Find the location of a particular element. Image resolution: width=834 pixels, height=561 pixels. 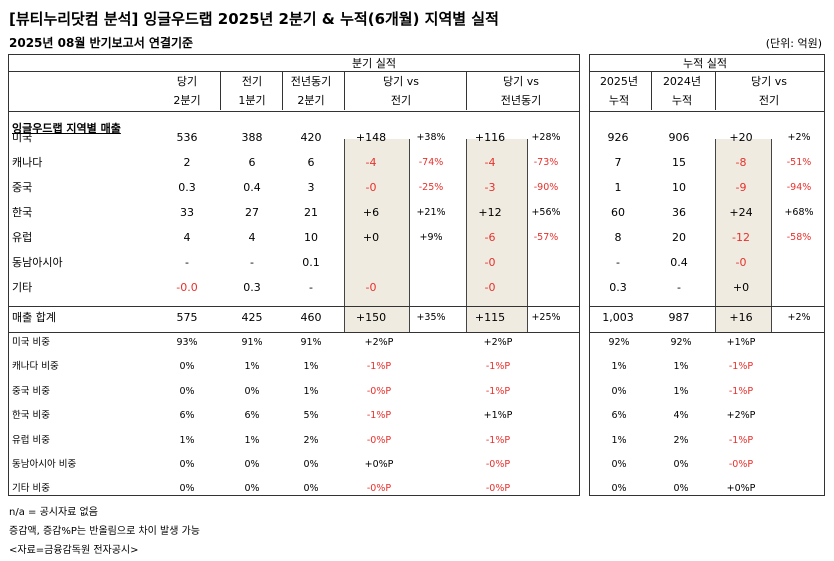

q-value-cell: -4 is located at coordinates (371, 162).